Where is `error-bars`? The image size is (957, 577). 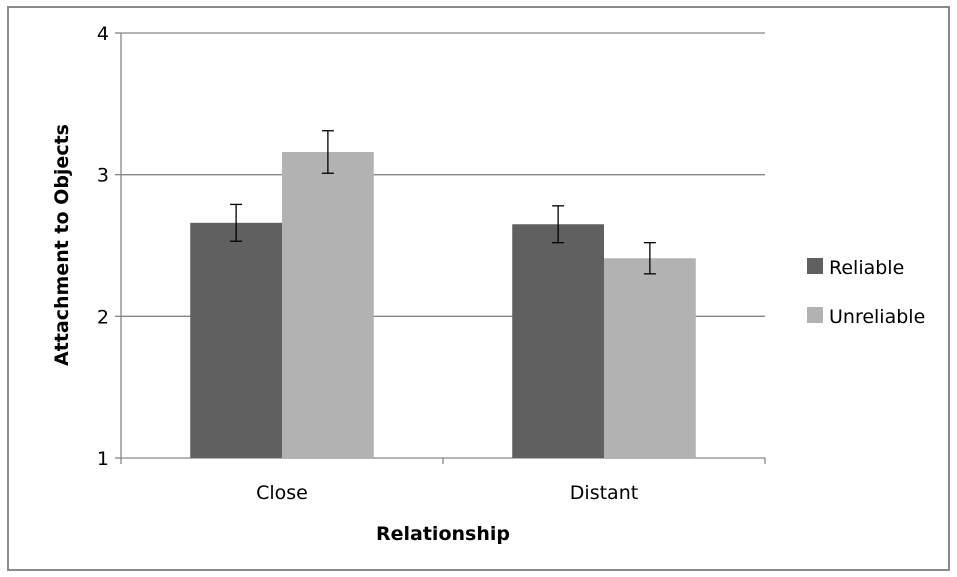
error-bars is located at coordinates (443, 202).